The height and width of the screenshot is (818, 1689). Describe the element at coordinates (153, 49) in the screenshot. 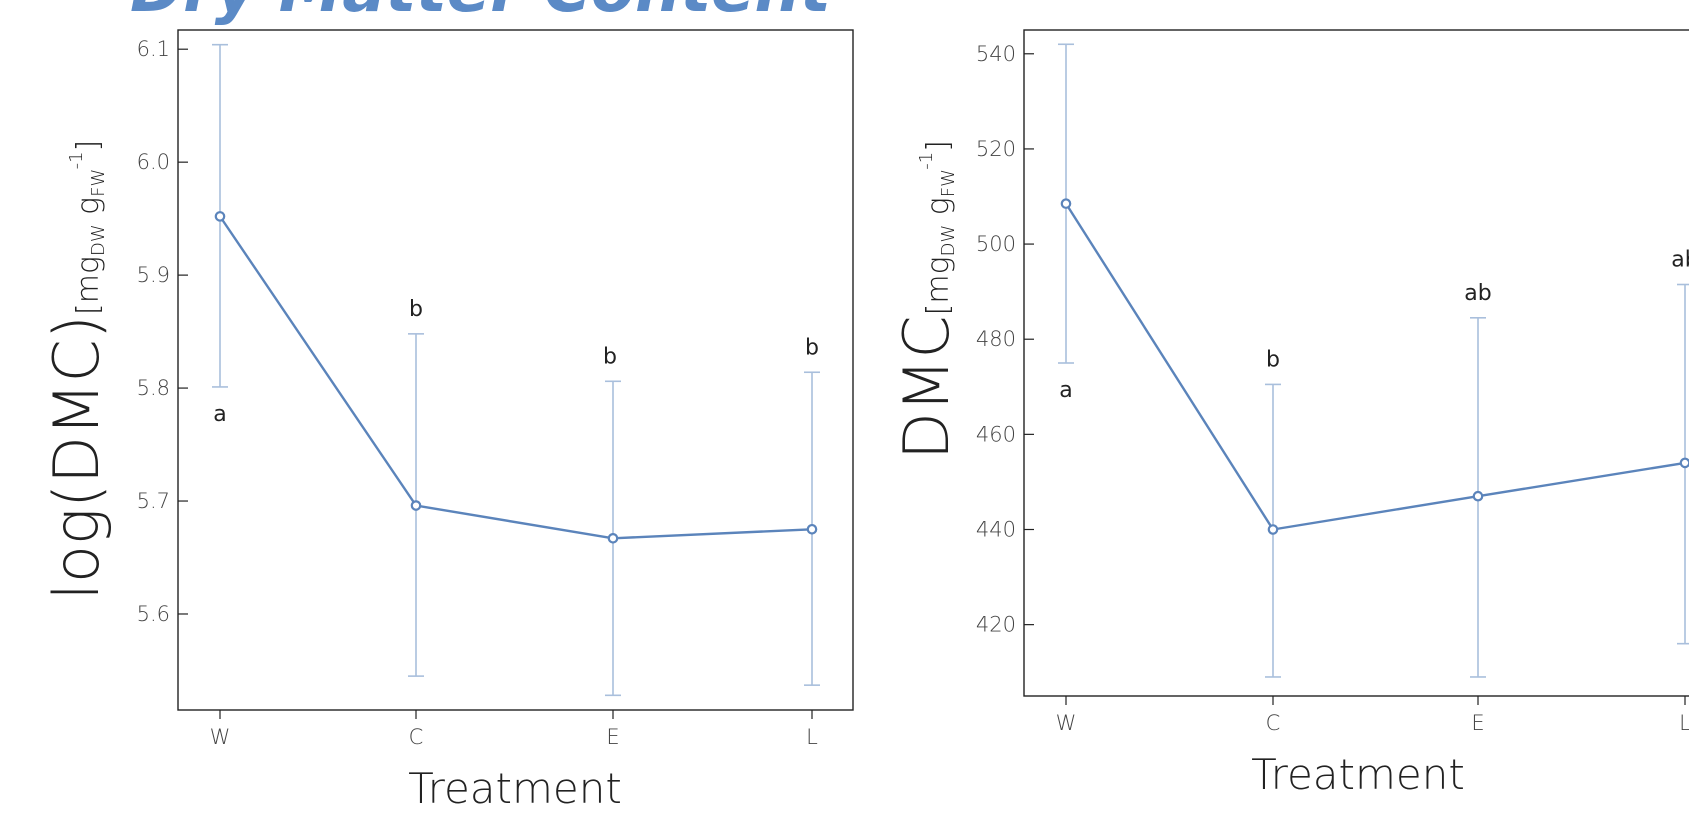

I see `y-tick-label: 6.1` at that location.